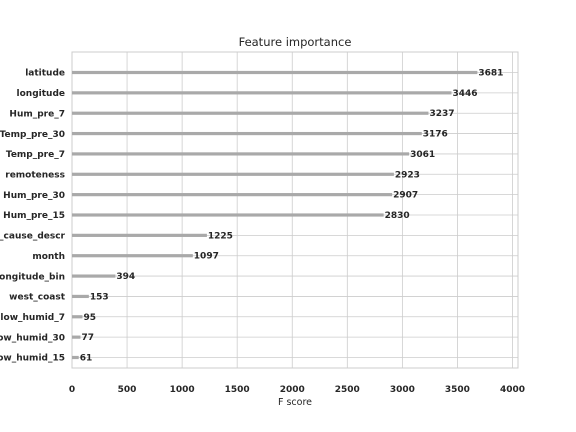 This screenshot has height=432, width=576. What do you see at coordinates (233, 174) in the screenshot?
I see `bar-remoteness` at bounding box center [233, 174].